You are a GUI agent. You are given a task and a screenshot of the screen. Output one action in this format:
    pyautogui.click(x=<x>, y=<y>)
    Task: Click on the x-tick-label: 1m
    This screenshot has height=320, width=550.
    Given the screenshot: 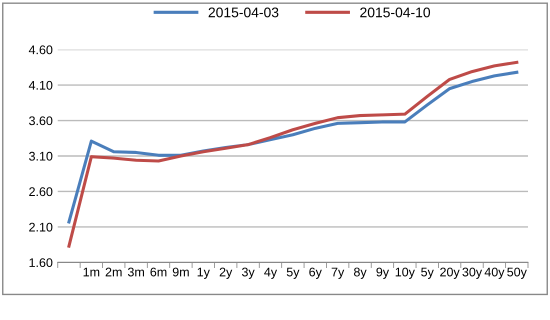 What is the action you would take?
    pyautogui.click(x=92, y=272)
    